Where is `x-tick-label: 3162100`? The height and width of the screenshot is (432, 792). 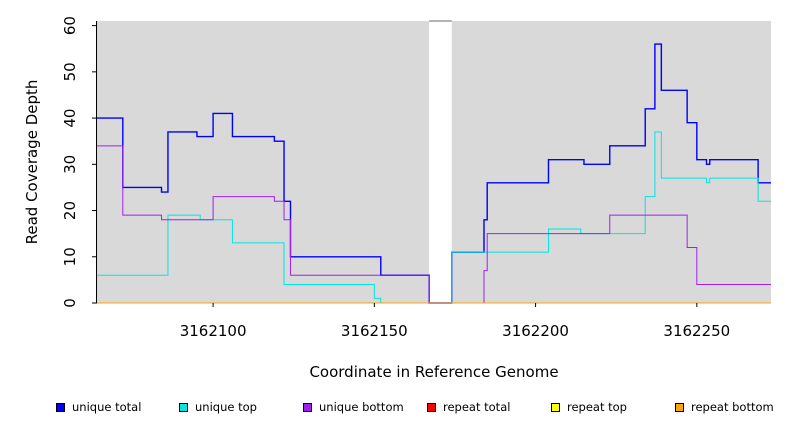
x-tick-label: 3162100 is located at coordinates (213, 331).